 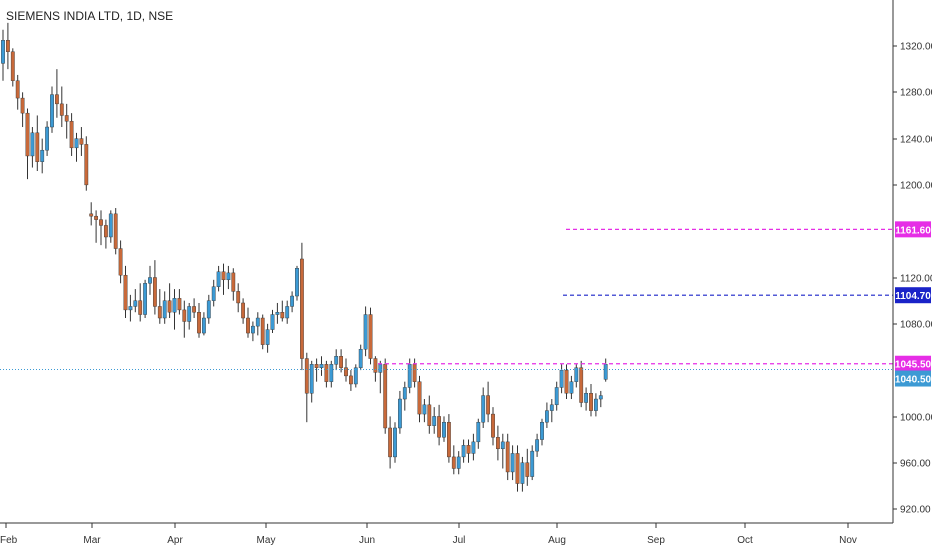 What do you see at coordinates (92, 540) in the screenshot?
I see `x-tick-label: Mar` at bounding box center [92, 540].